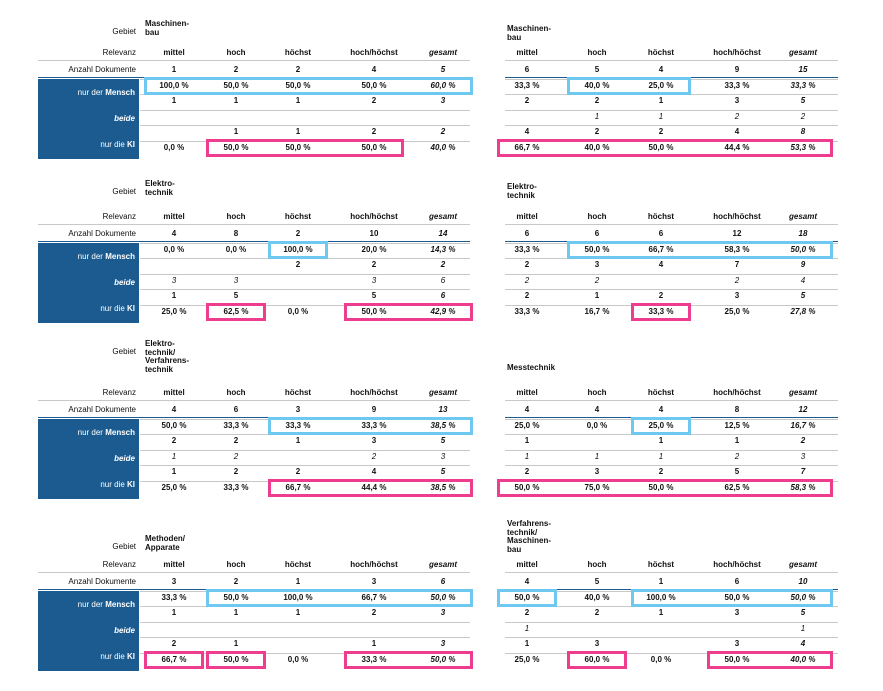 The image size is (883, 691). I want to click on panel-title-line: bau, so click(514, 37).